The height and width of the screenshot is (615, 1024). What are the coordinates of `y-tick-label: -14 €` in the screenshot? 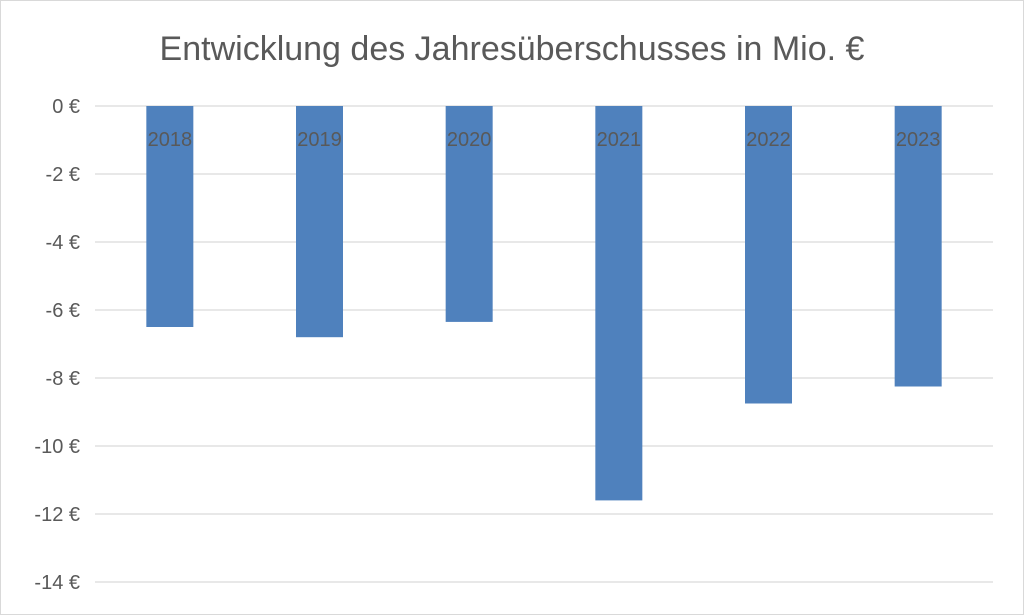 It's located at (57, 583).